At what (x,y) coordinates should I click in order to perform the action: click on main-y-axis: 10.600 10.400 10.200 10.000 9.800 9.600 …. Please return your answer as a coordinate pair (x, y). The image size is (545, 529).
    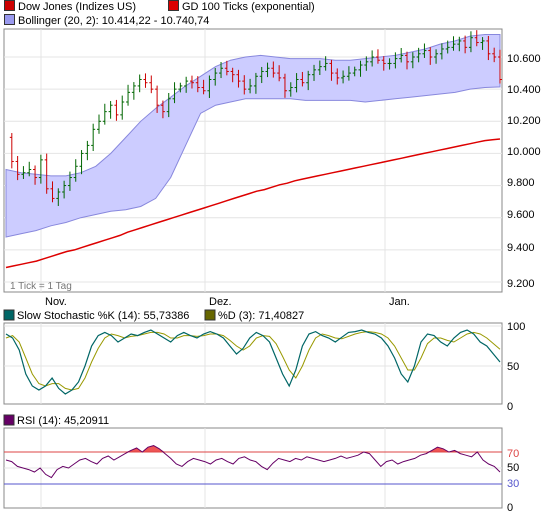
    Looking at the image, I should click on (524, 171).